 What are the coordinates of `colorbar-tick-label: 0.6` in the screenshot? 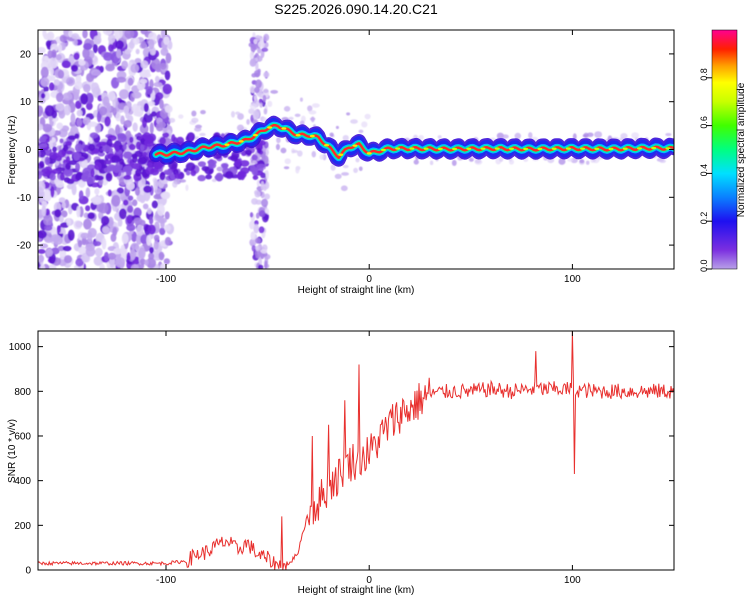 It's located at (704, 122).